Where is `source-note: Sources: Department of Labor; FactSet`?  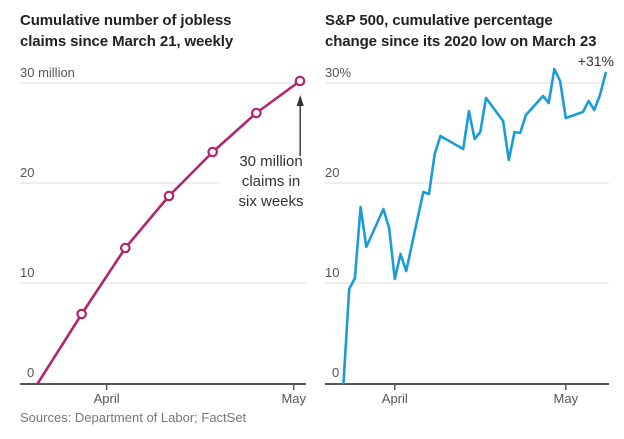 source-note: Sources: Department of Labor; FactSet is located at coordinates (133, 417).